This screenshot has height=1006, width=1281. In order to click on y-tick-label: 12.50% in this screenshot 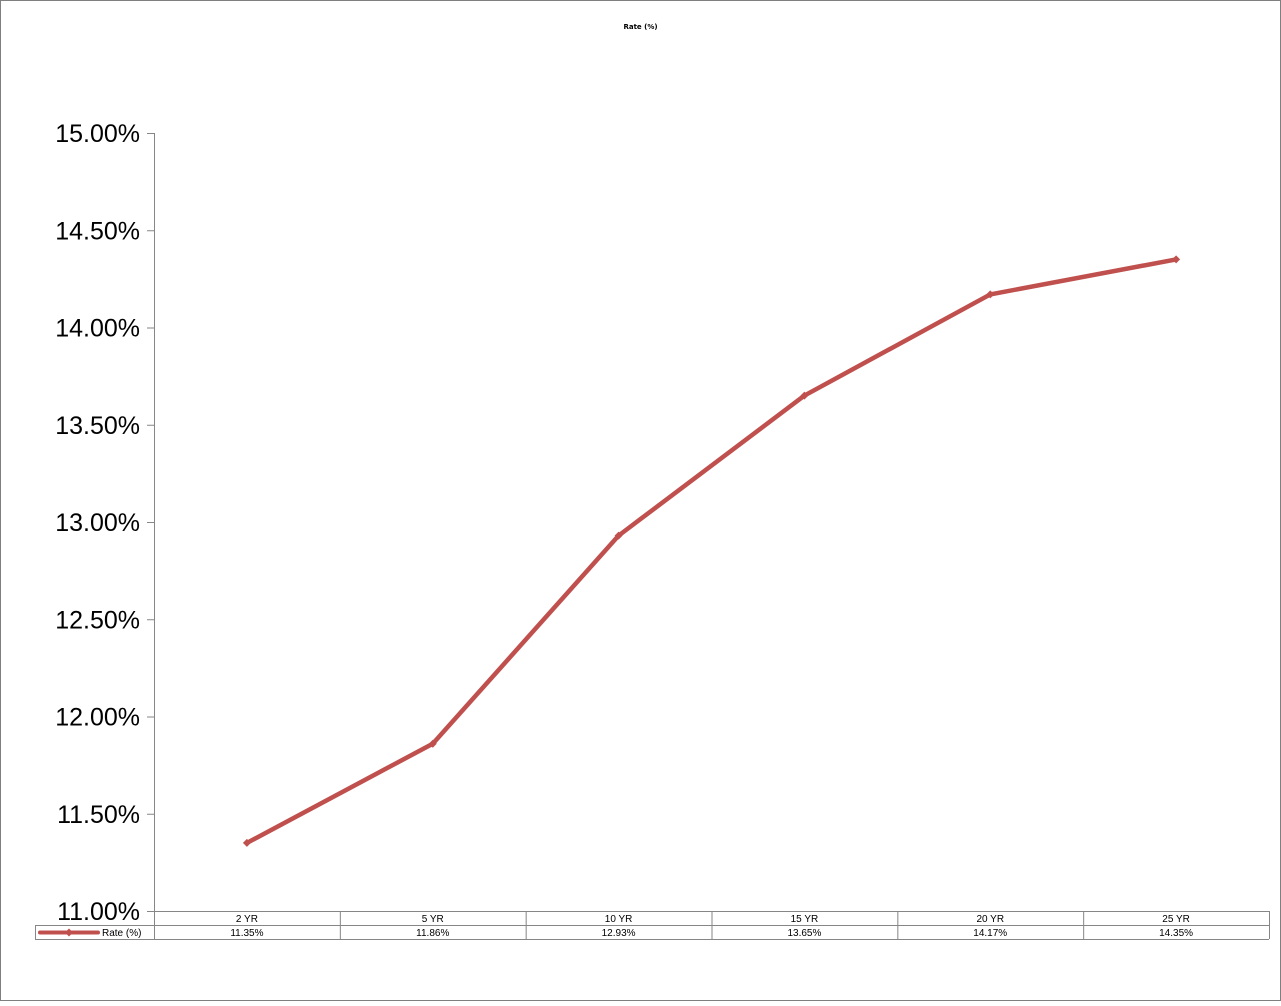, I will do `click(97, 620)`.